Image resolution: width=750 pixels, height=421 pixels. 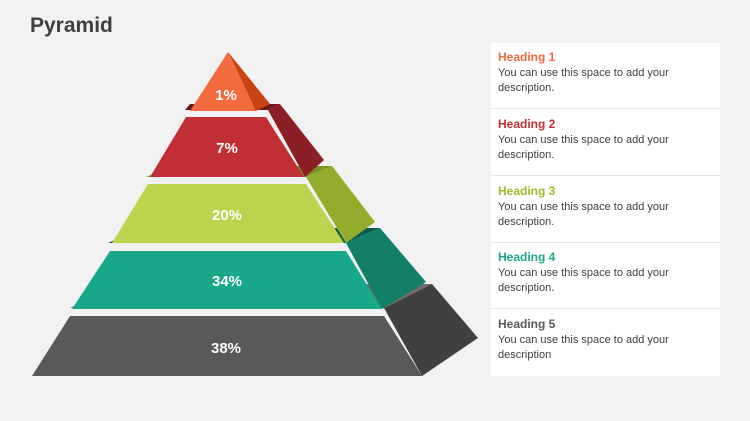 What do you see at coordinates (527, 324) in the screenshot?
I see `item-heading: Heading 5` at bounding box center [527, 324].